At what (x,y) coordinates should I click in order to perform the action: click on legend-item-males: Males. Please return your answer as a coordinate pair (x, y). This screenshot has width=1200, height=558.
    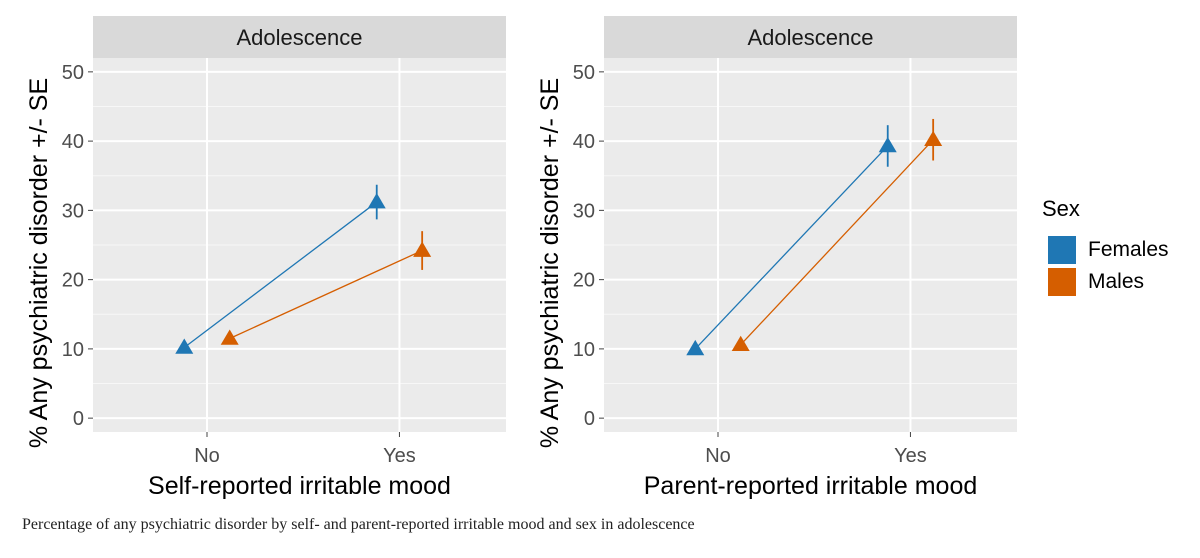
    Looking at the image, I should click on (1123, 283).